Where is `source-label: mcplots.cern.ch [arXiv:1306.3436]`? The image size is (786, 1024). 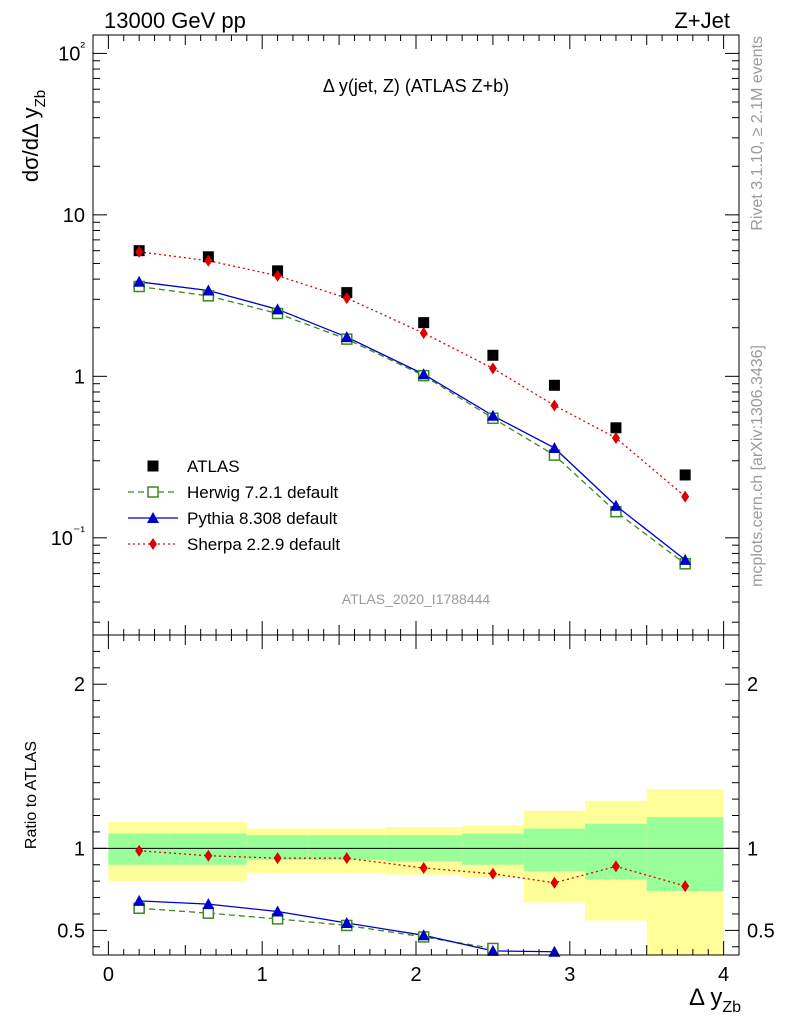
source-label: mcplots.cern.ch [arXiv:1306.3436] is located at coordinates (757, 466).